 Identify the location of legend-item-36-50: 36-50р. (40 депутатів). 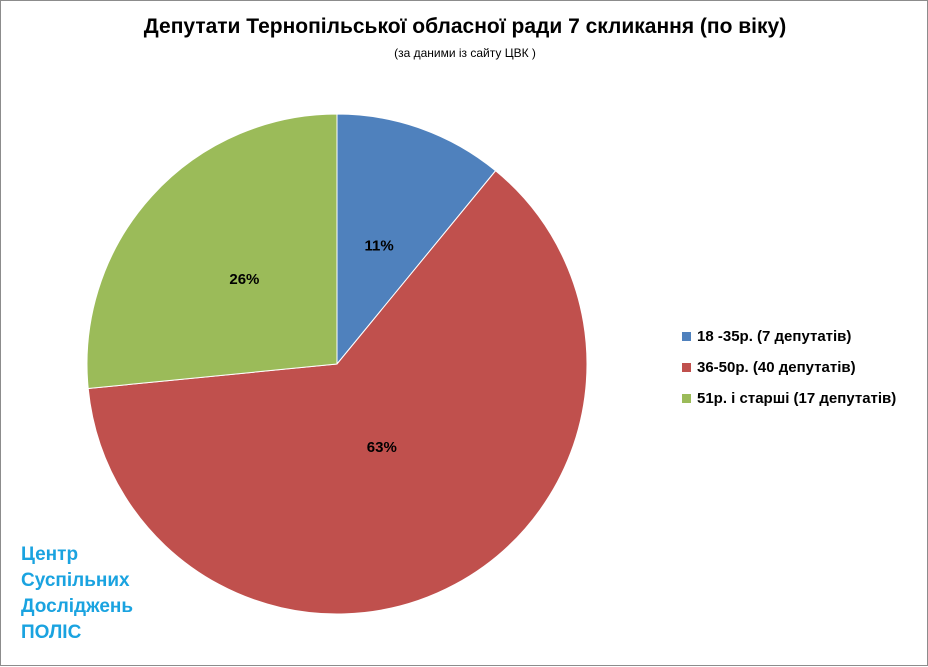
(789, 367).